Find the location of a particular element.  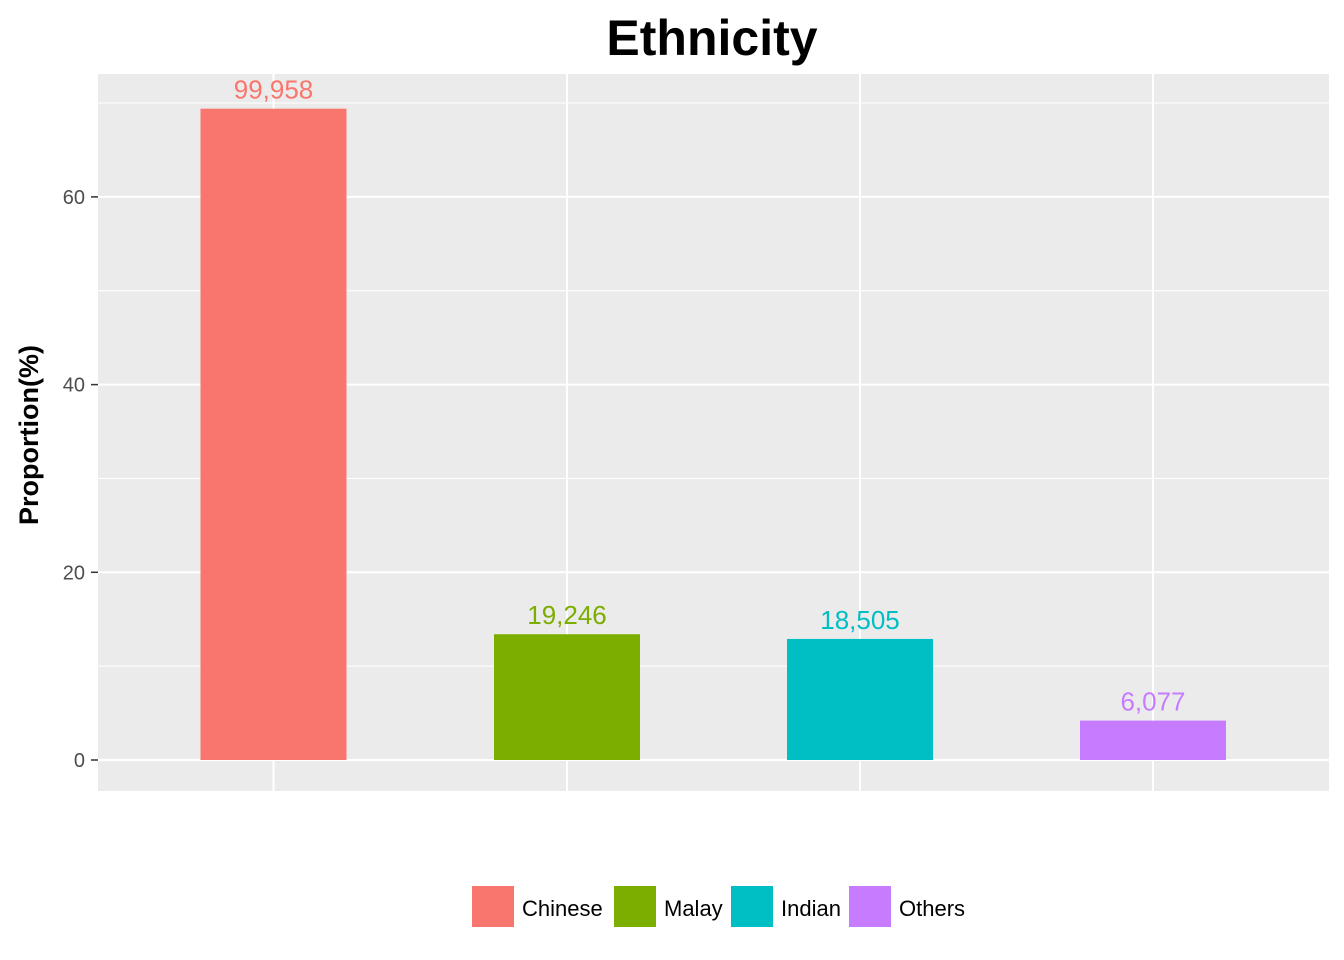

y-axis-label: Proportion(%) is located at coordinates (29, 435).